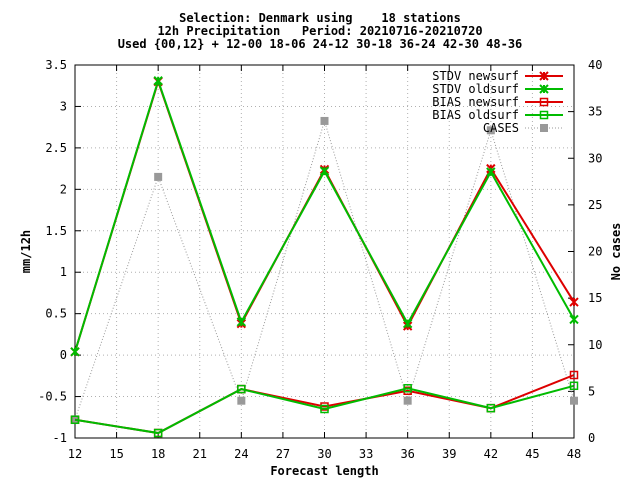 The image size is (640, 480). What do you see at coordinates (475, 102) in the screenshot?
I see `legend-label-bias-newsurf: BIAS newsurf` at bounding box center [475, 102].